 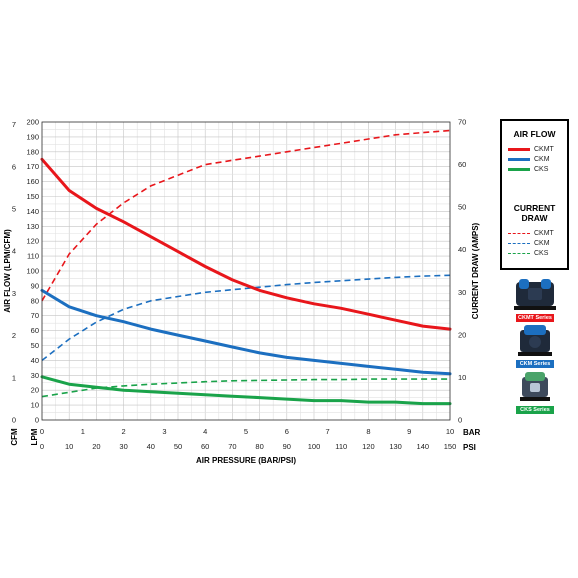 What do you see at coordinates (35, 360) in the screenshot?
I see `y-tick-label-lpm: 40` at bounding box center [35, 360].